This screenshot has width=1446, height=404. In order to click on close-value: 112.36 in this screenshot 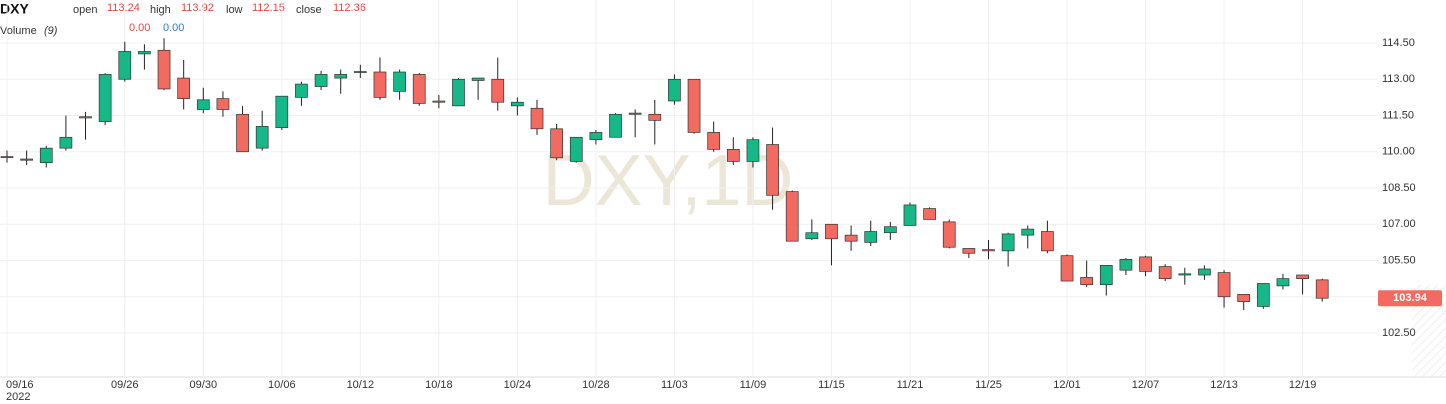, I will do `click(349, 8)`.